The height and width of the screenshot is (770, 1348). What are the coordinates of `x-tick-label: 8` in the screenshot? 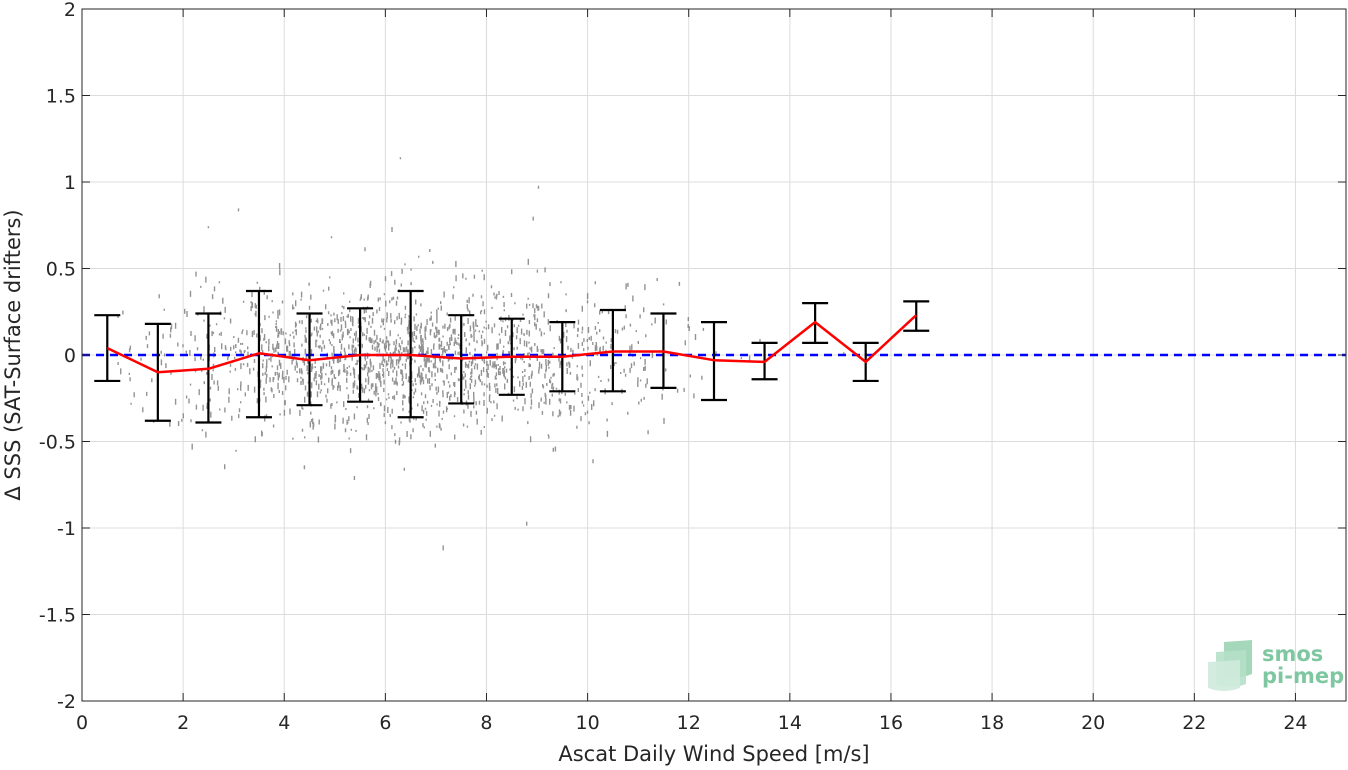 It's located at (486, 723).